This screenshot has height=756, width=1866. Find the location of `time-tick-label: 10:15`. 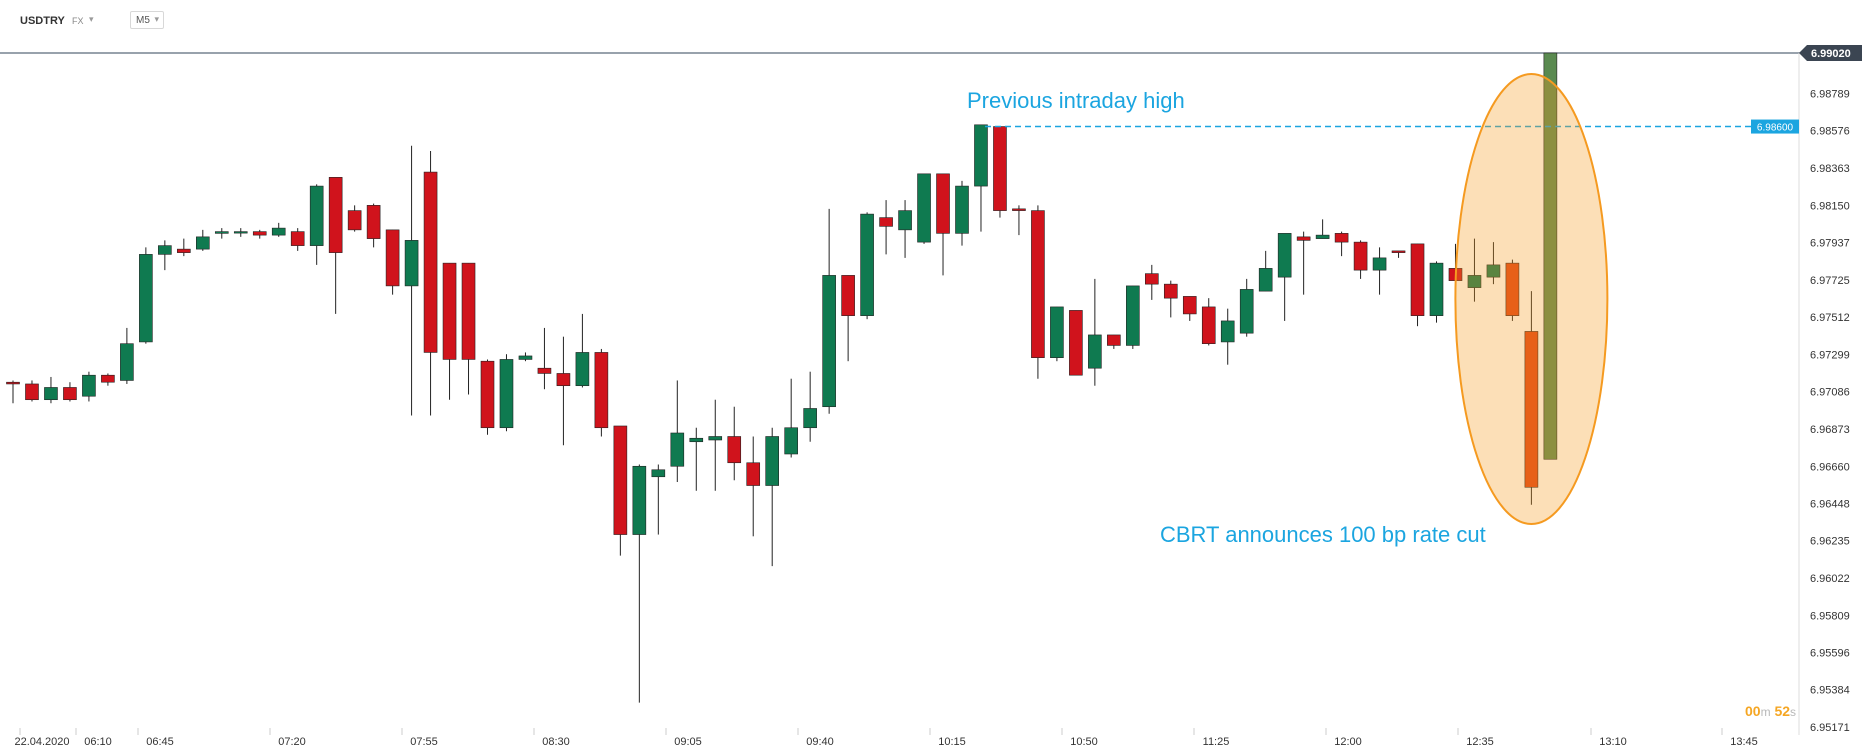

time-tick-label: 10:15 is located at coordinates (952, 742).